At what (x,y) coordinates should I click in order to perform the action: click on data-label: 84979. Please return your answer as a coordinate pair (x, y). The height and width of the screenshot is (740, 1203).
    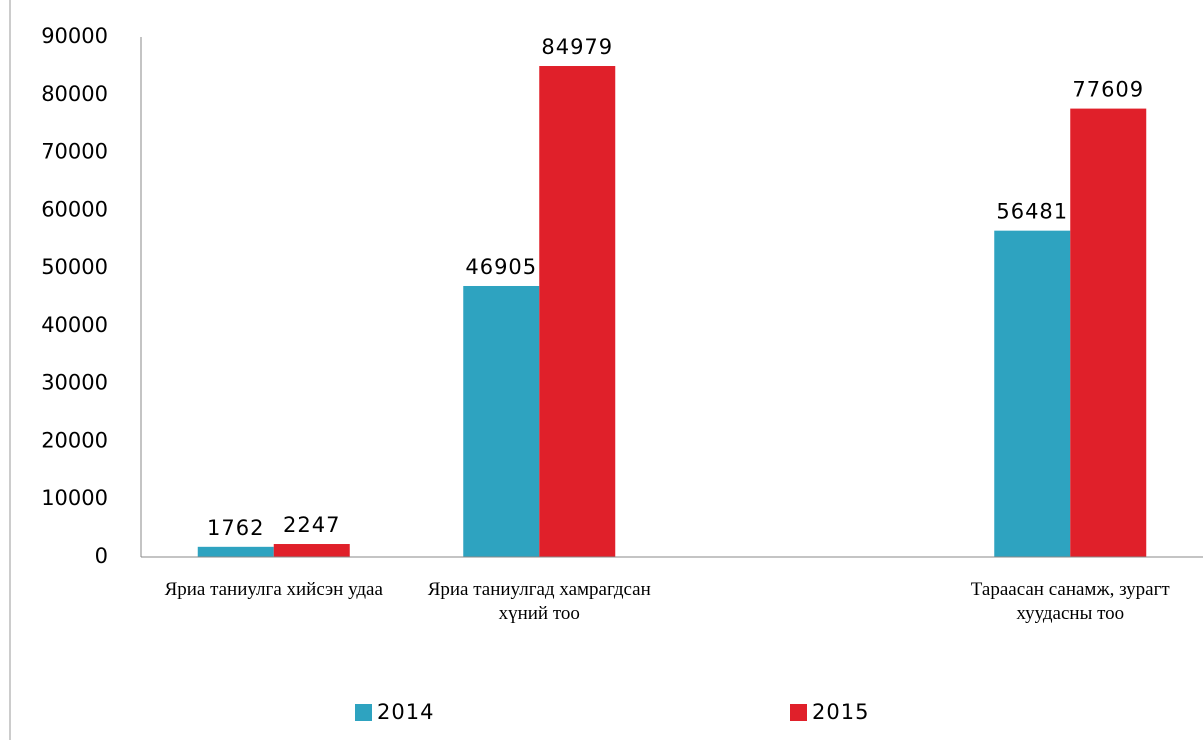
    Looking at the image, I should click on (577, 47).